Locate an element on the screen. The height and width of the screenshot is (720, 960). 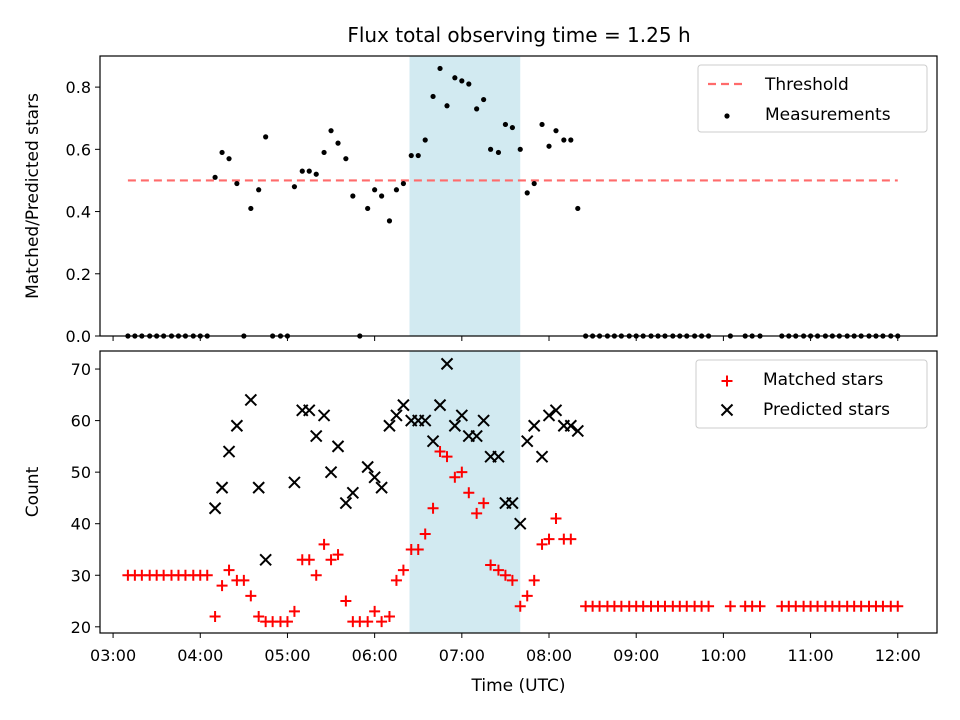
x-tick-label: 04:00 is located at coordinates (200, 655).